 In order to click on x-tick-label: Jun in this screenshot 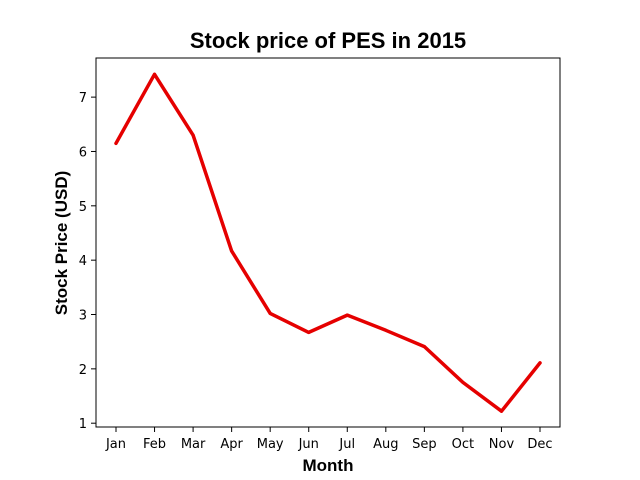, I will do `click(308, 444)`.